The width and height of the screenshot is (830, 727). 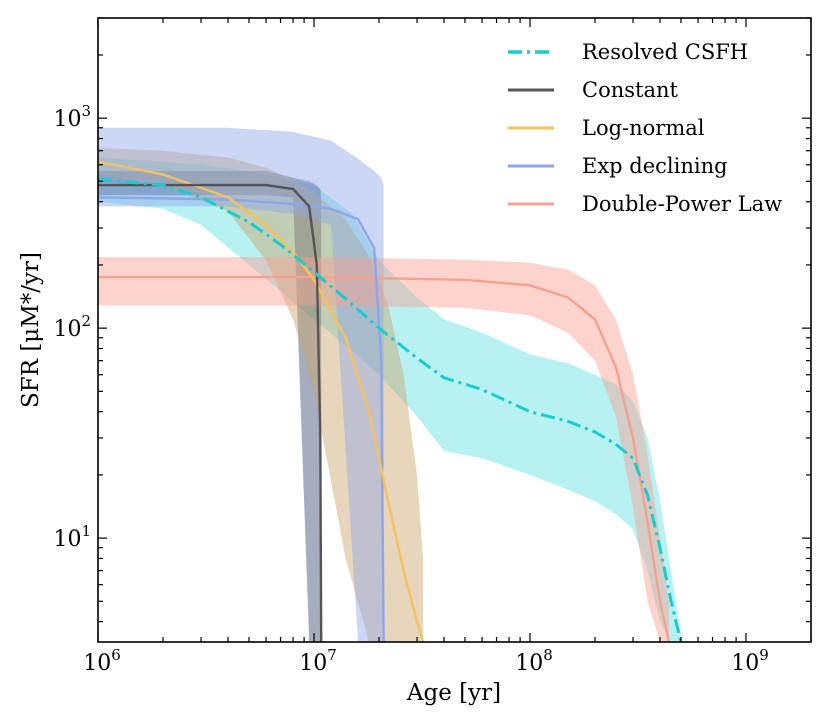 What do you see at coordinates (665, 52) in the screenshot?
I see `legend-label-resolved-csfh: Resolved CSFH` at bounding box center [665, 52].